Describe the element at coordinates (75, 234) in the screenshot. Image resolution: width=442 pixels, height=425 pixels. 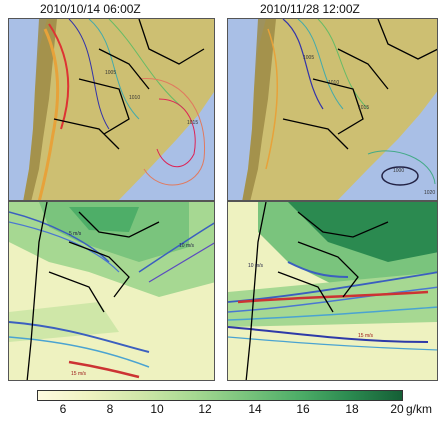
I see `jet-label: 5 m/s` at that location.